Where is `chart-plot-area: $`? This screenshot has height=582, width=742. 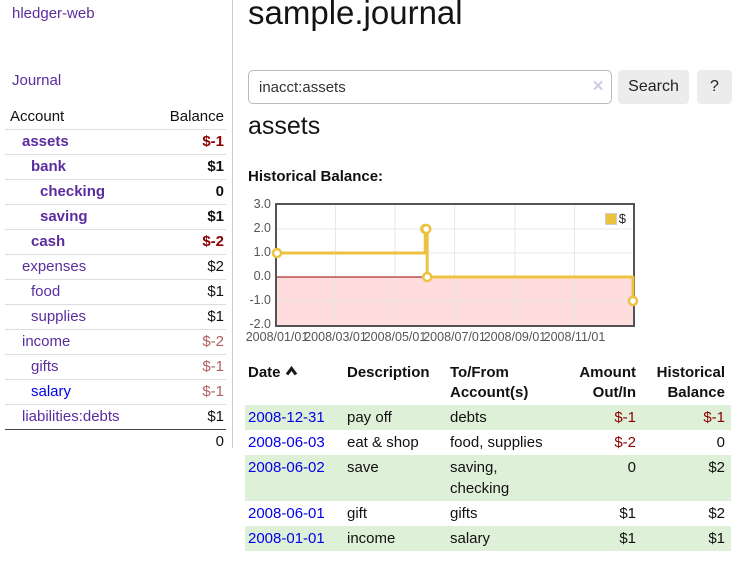
chart-plot-area: $ is located at coordinates (455, 265).